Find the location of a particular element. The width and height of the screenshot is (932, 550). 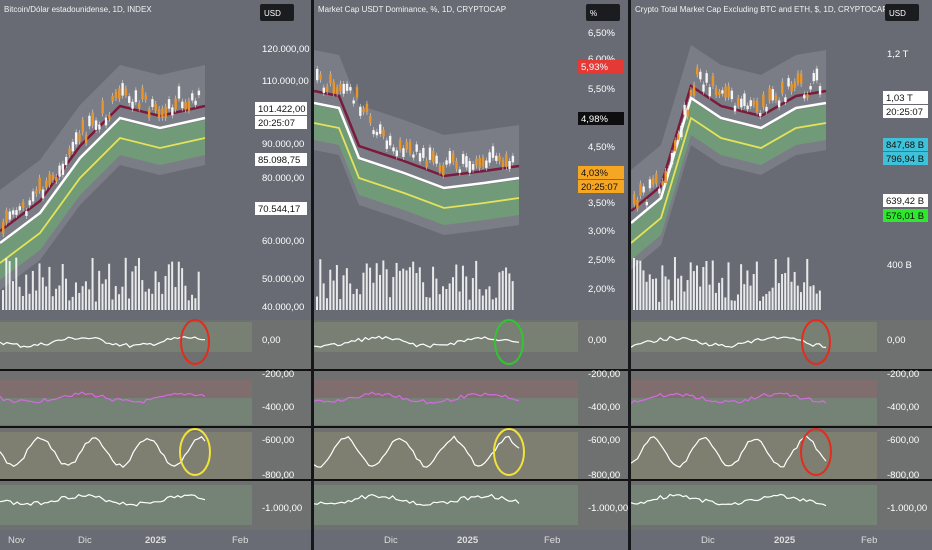

price-axis-label: 120.000,00 is located at coordinates (286, 49).